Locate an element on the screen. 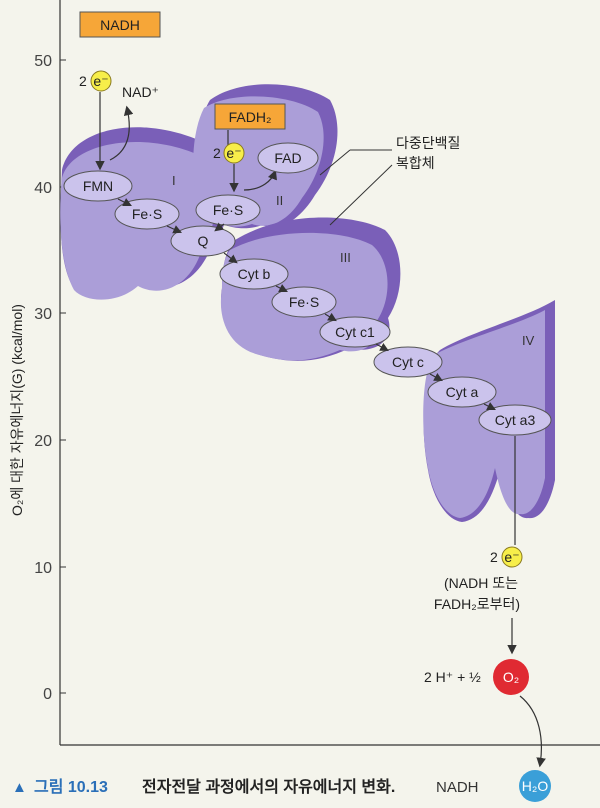 Image resolution: width=600 pixels, height=808 pixels. carrier-fmn is located at coordinates (98, 186).